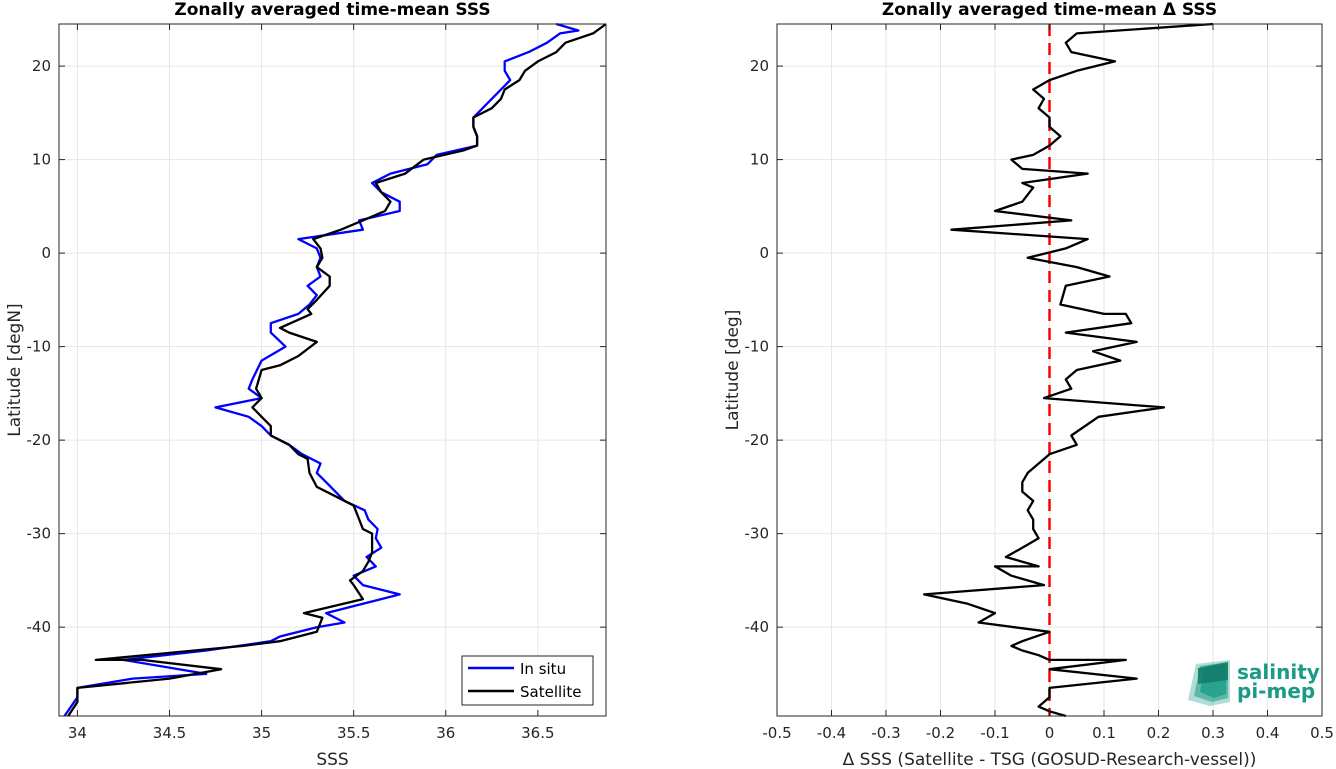  I want to click on logo-wave-icon, so click(1209, 683).